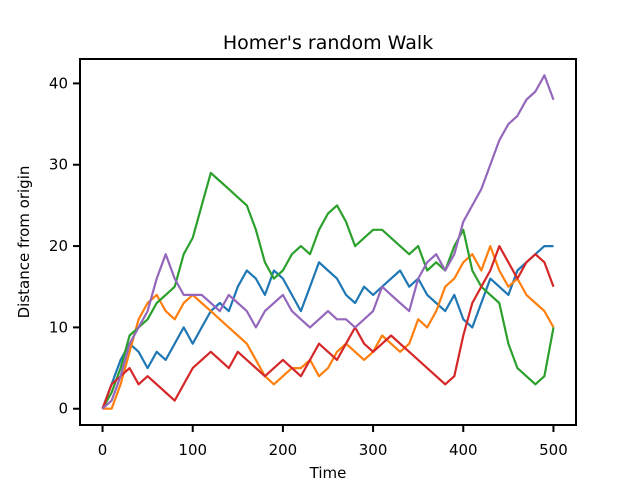 This screenshot has height=480, width=640. I want to click on y-axis-label: Distance from origin, so click(24, 242).